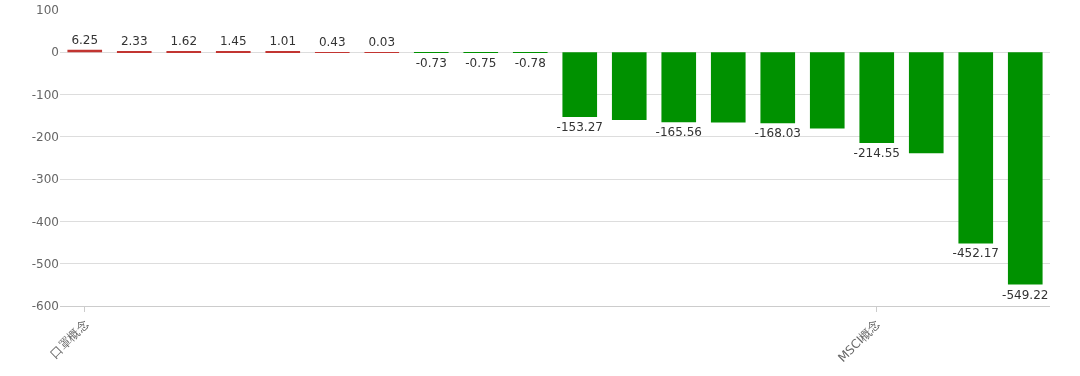  What do you see at coordinates (134, 41) in the screenshot?
I see `data-label: 2.33` at bounding box center [134, 41].